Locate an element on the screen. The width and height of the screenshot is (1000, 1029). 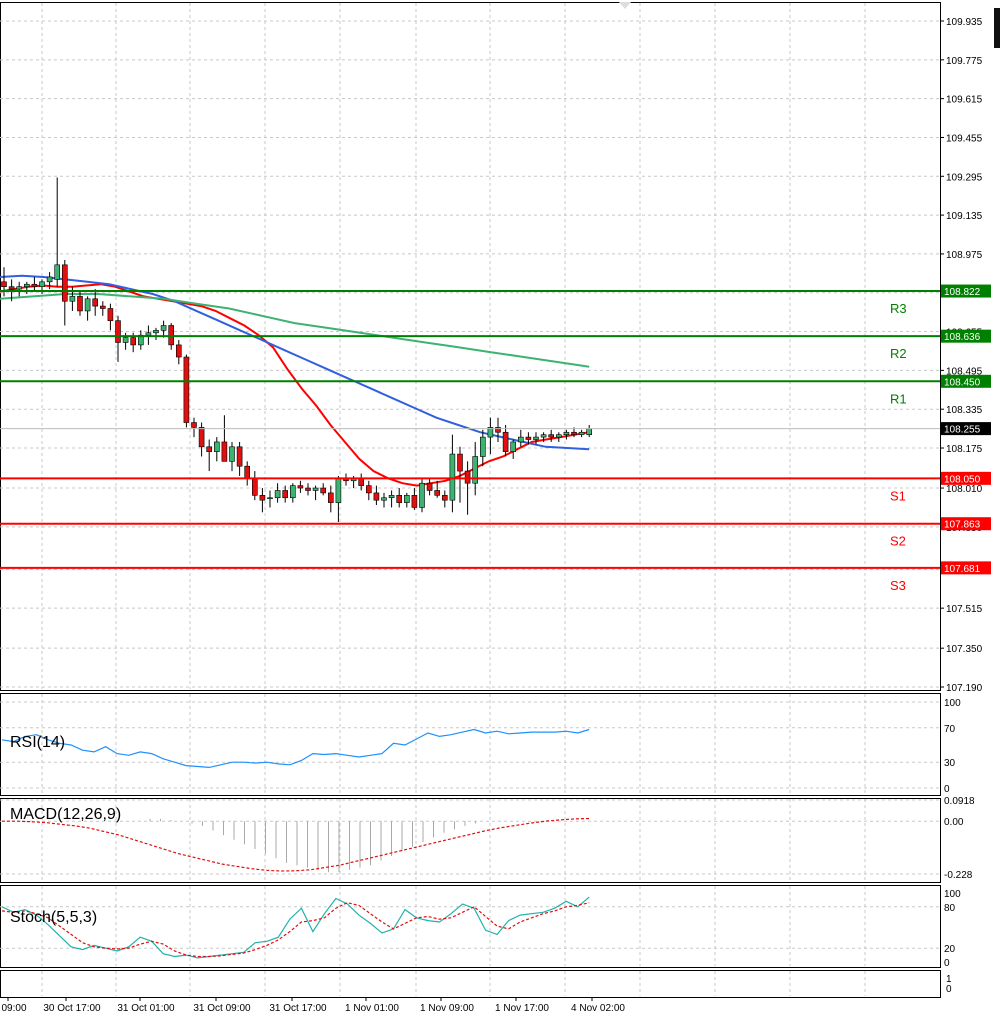
x-tick-label: 4 Nov 02:00 is located at coordinates (598, 1008).